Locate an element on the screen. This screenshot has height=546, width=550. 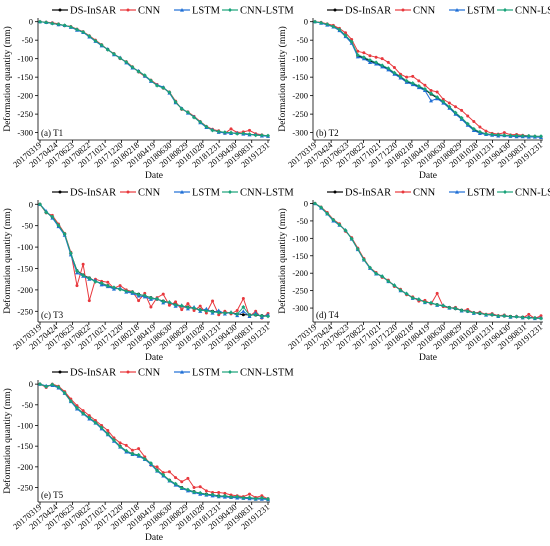
panel-label: (c) T3 is located at coordinates (52, 315).